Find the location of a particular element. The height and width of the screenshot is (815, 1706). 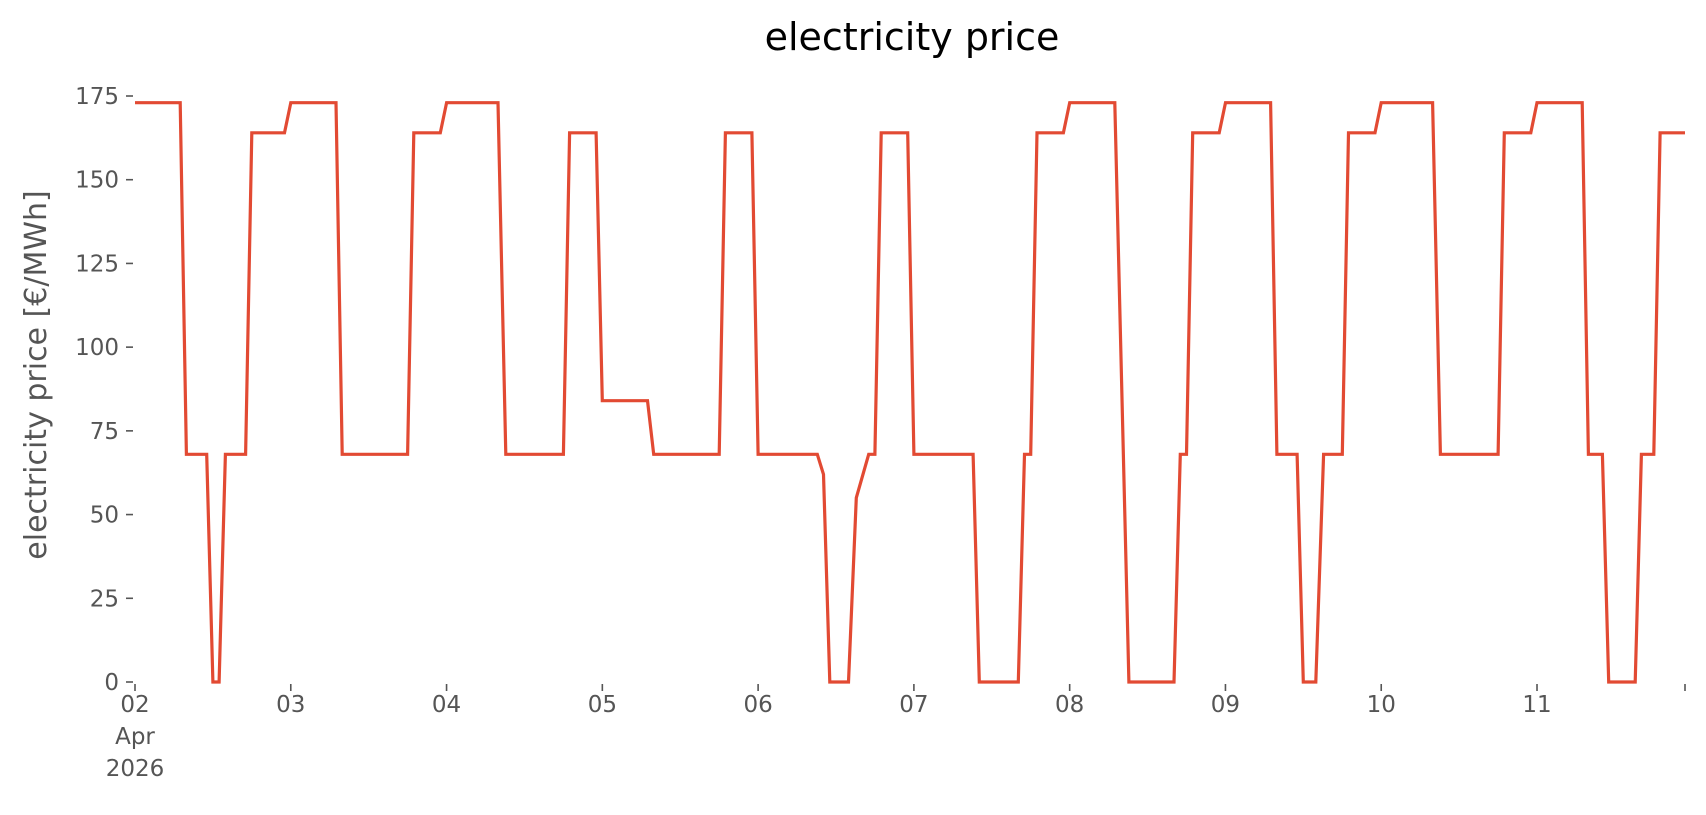

x-tick-label: 08 is located at coordinates (1069, 705).